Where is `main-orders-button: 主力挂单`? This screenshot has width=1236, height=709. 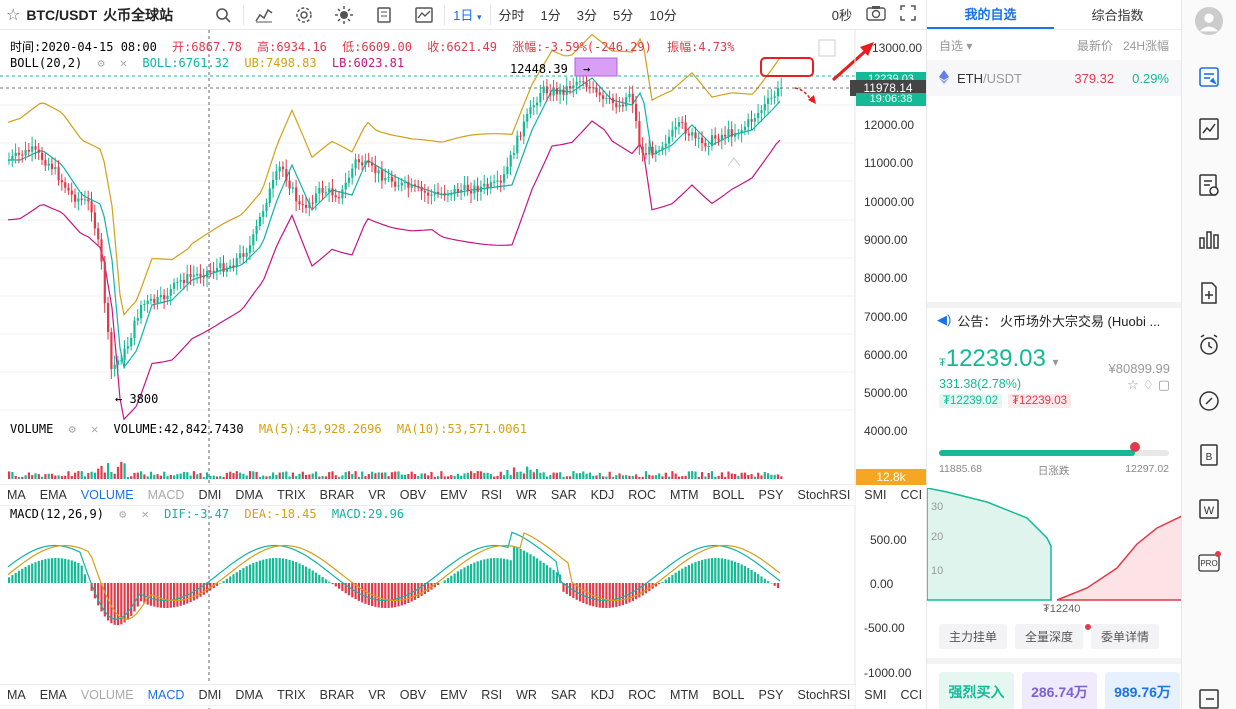 main-orders-button: 主力挂单 is located at coordinates (973, 636).